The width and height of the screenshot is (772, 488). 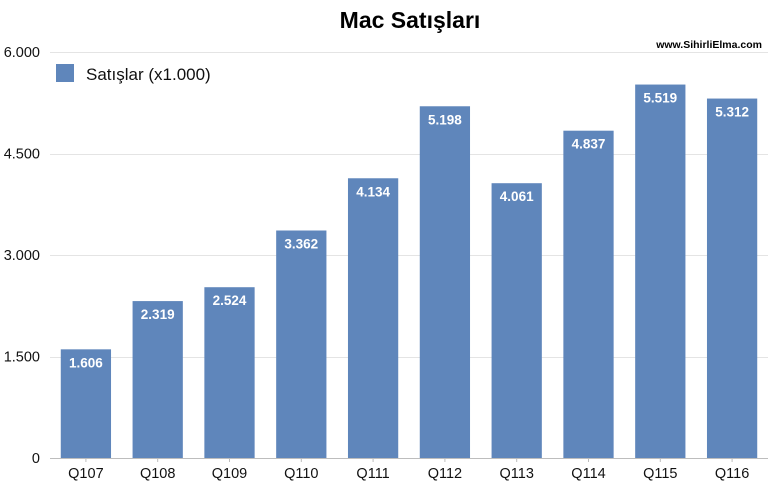 What do you see at coordinates (301, 244) in the screenshot?
I see `data-label: 3.362` at bounding box center [301, 244].